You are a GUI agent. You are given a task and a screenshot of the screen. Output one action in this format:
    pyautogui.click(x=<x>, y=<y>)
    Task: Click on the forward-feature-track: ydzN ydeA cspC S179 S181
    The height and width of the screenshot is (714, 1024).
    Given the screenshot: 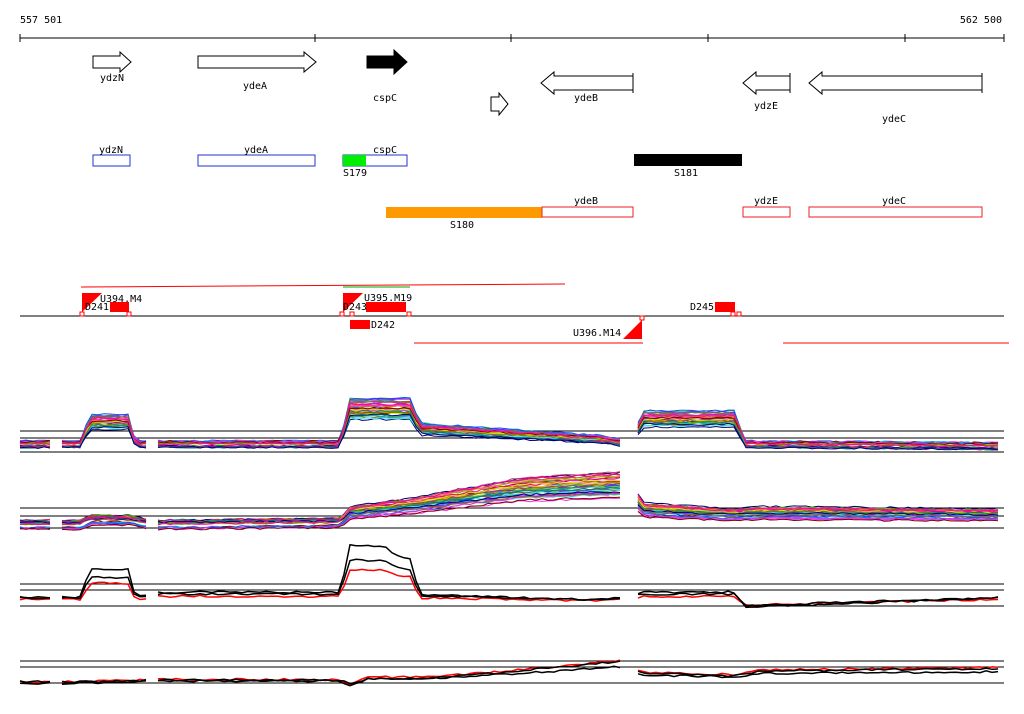 What is the action you would take?
    pyautogui.click(x=417, y=162)
    